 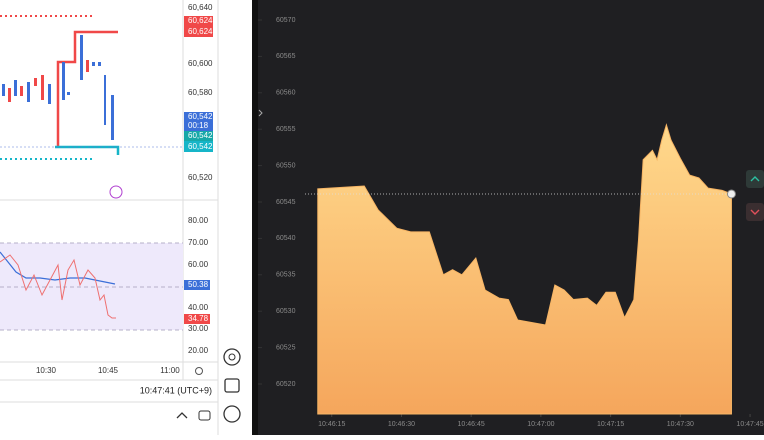 What do you see at coordinates (286, 238) in the screenshot?
I see `y-tick-label: 60540` at bounding box center [286, 238].